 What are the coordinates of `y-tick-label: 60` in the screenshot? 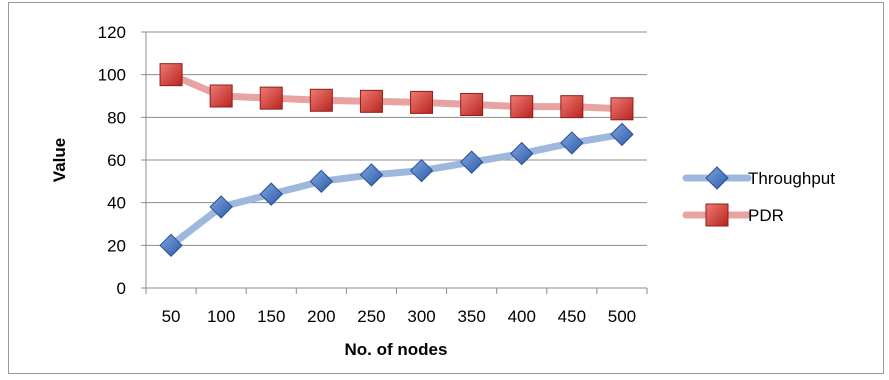 It's located at (116, 160).